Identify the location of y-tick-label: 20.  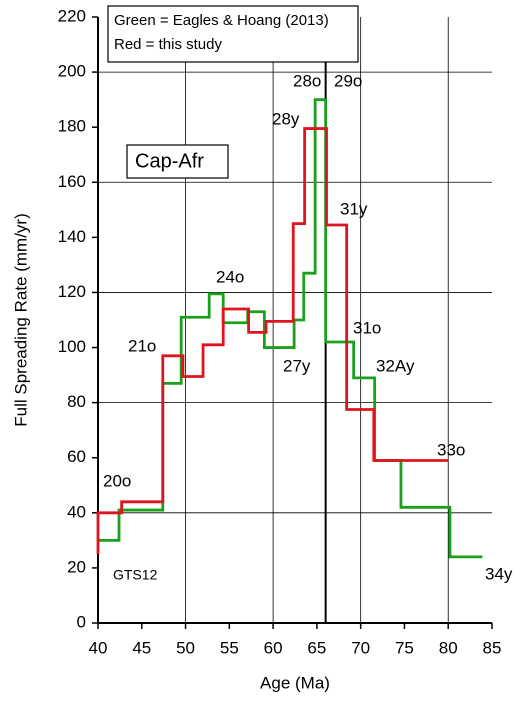
(76, 566).